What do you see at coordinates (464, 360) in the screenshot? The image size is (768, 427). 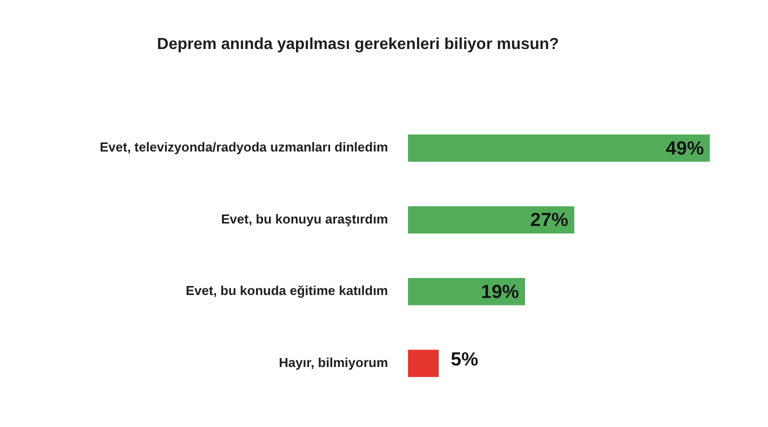 I see `data-label: 5%` at bounding box center [464, 360].